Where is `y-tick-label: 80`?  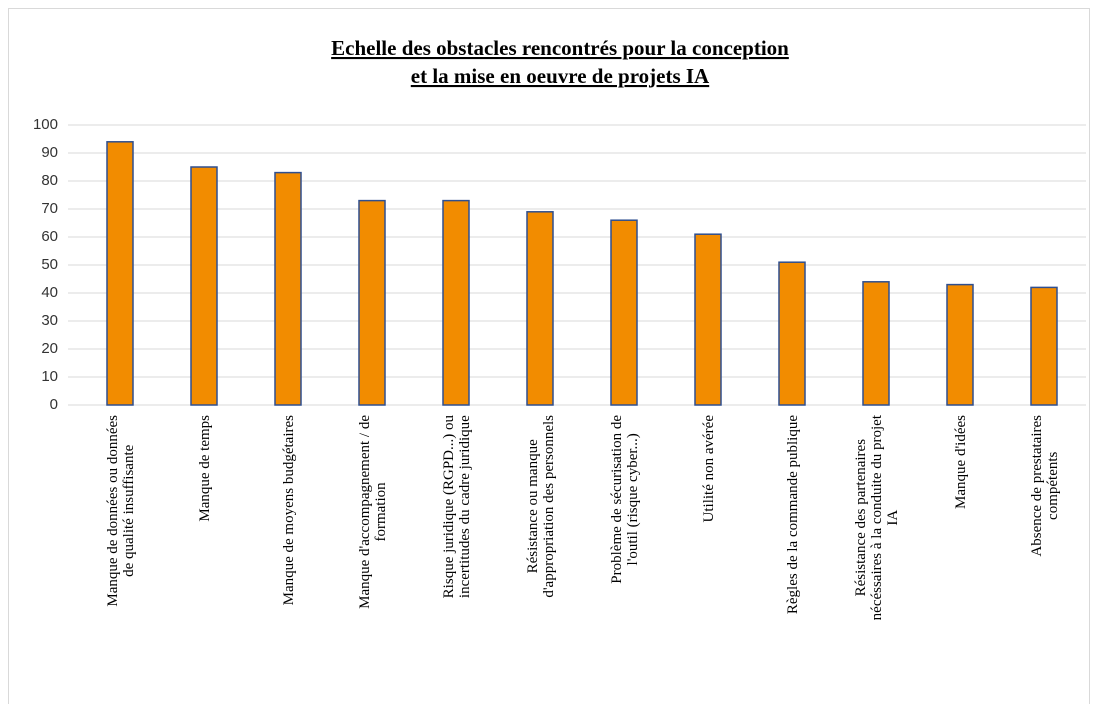 y-tick-label: 80 is located at coordinates (49, 180).